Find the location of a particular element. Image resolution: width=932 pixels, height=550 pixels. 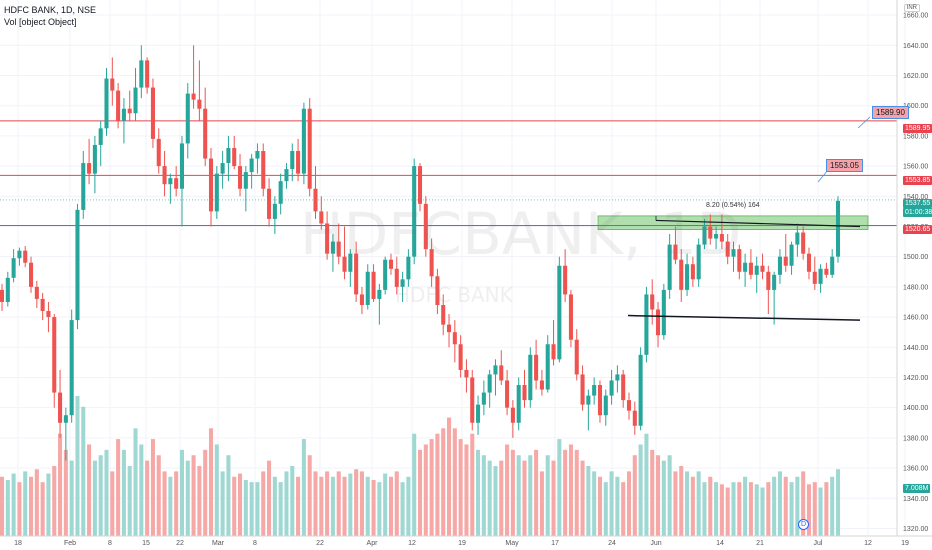

callout-1-pointer is located at coordinates (864, 122).